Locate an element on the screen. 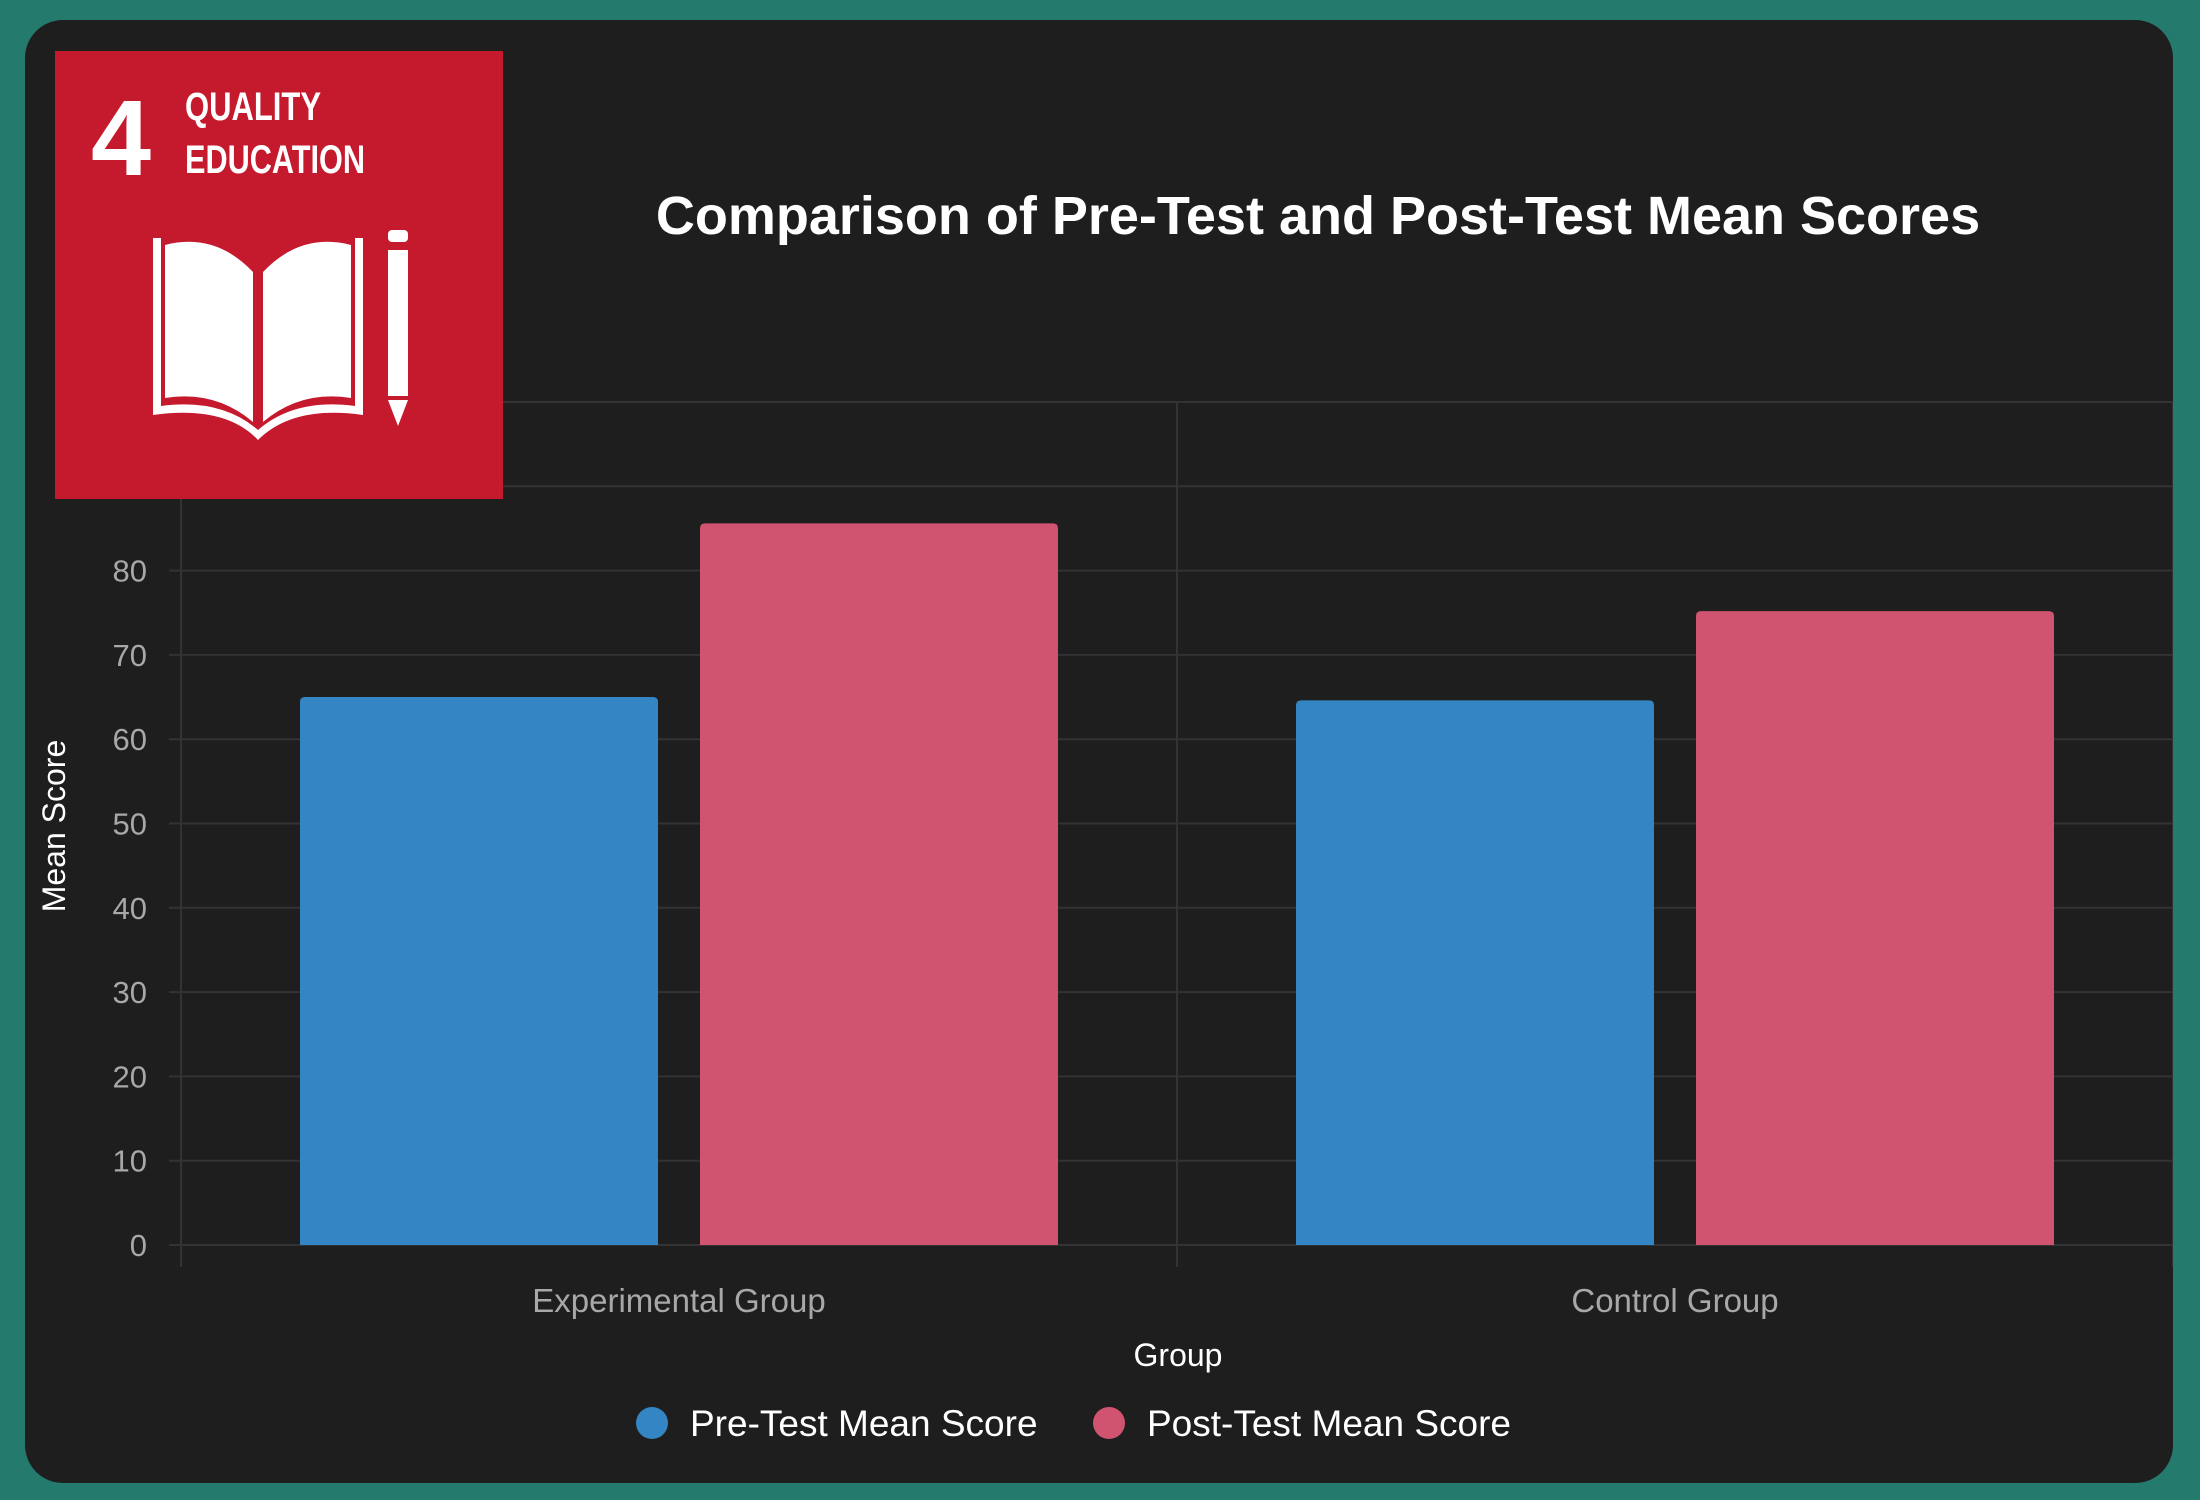 The height and width of the screenshot is (1500, 2200). legend-item-pre-test: Pre-Test Mean Score is located at coordinates (837, 1423).